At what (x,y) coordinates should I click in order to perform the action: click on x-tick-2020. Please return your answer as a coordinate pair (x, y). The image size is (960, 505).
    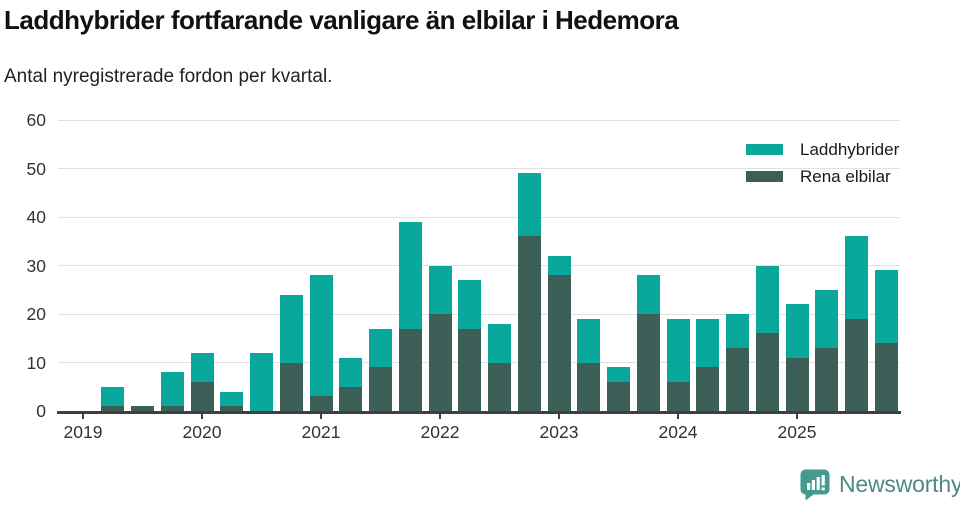
    Looking at the image, I should click on (202, 416).